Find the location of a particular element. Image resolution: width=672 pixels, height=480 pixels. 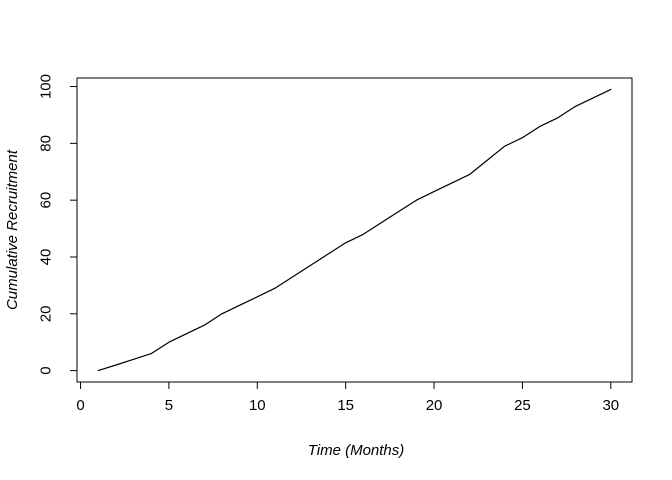

y-tick-label: 0 is located at coordinates (46, 370).